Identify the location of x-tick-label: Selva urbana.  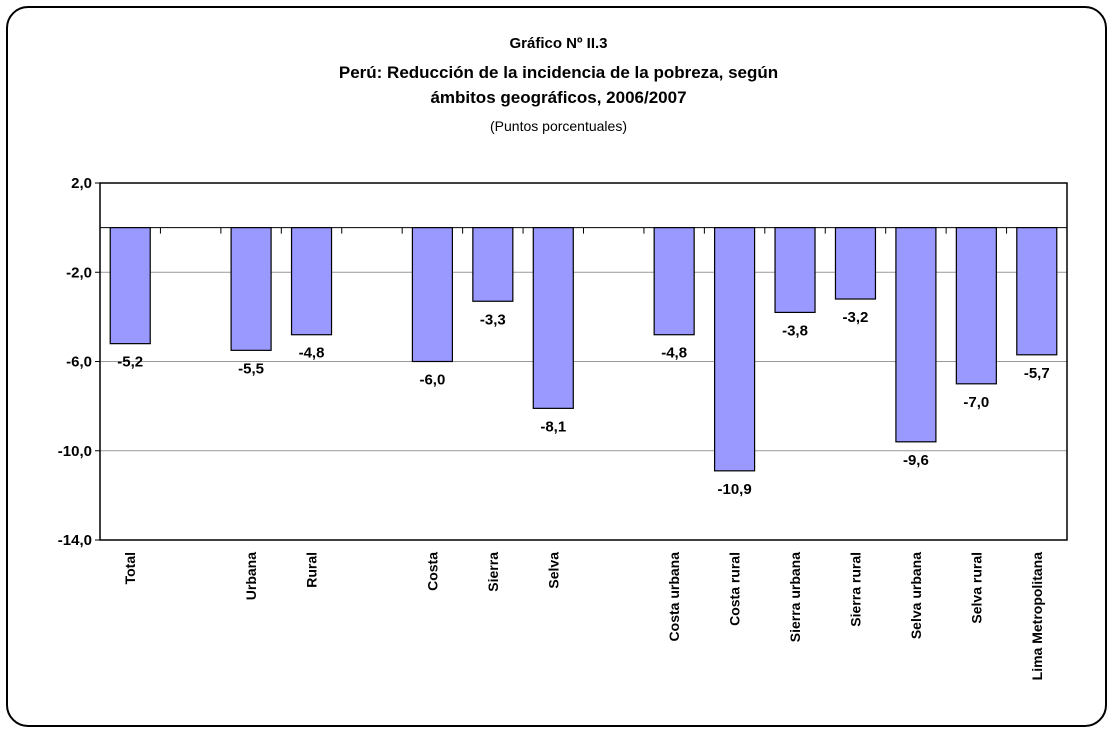
(916, 595).